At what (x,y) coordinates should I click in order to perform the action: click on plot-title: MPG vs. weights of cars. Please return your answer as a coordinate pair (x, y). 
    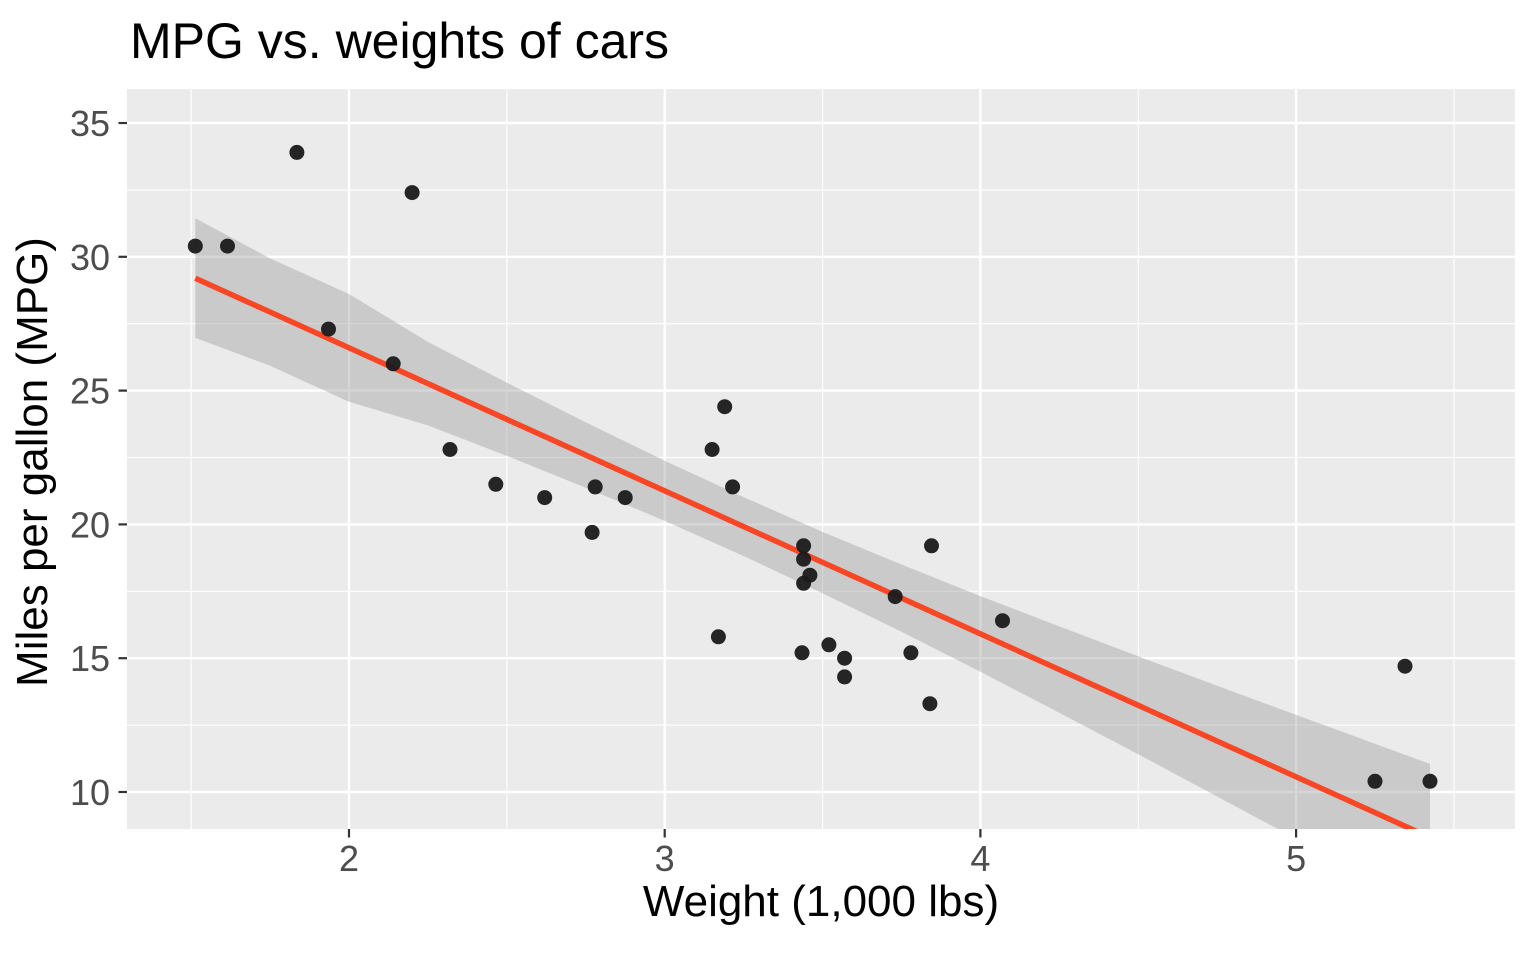
    Looking at the image, I should click on (399, 41).